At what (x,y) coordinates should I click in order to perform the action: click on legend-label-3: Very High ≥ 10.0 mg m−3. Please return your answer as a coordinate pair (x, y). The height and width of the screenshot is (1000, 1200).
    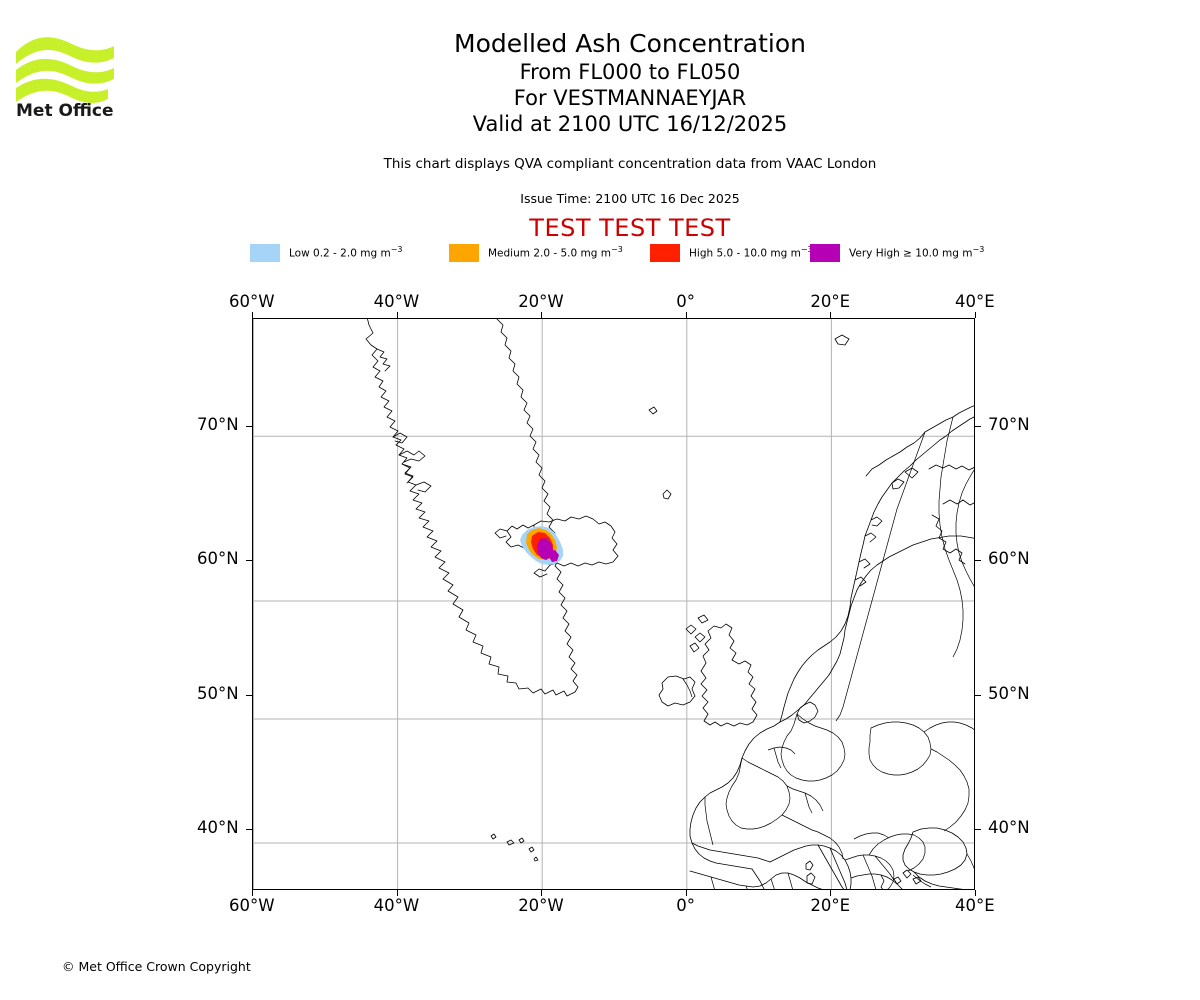
    Looking at the image, I should click on (917, 252).